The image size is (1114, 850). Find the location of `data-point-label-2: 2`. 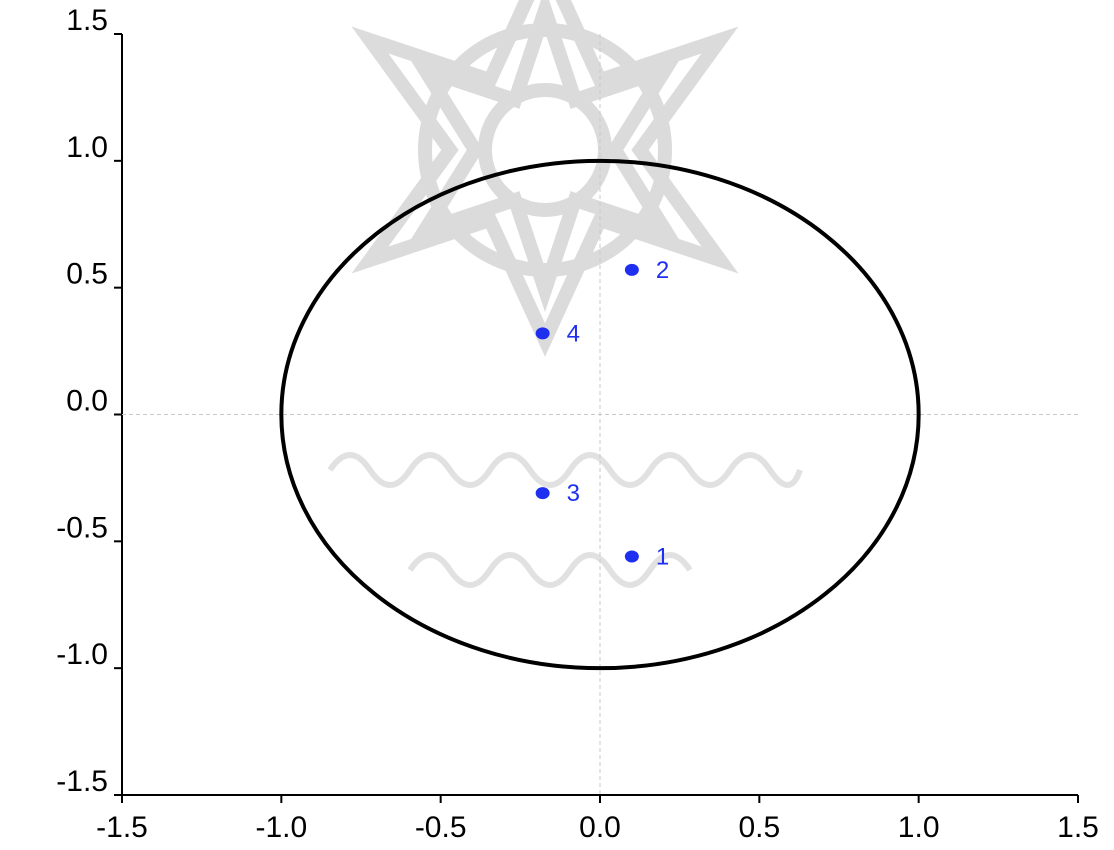

data-point-label-2: 2 is located at coordinates (662, 270).